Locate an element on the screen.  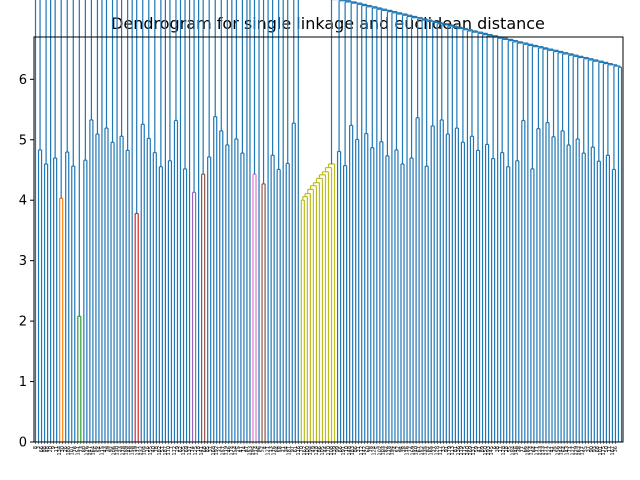
leaf-label: 64 is located at coordinates (565, 449).